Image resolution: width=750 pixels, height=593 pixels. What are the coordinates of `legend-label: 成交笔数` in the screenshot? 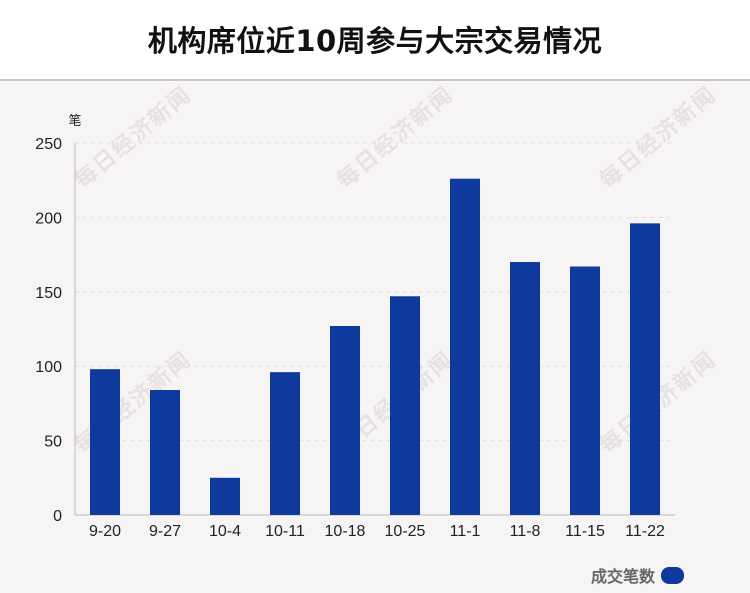 It's located at (622, 576).